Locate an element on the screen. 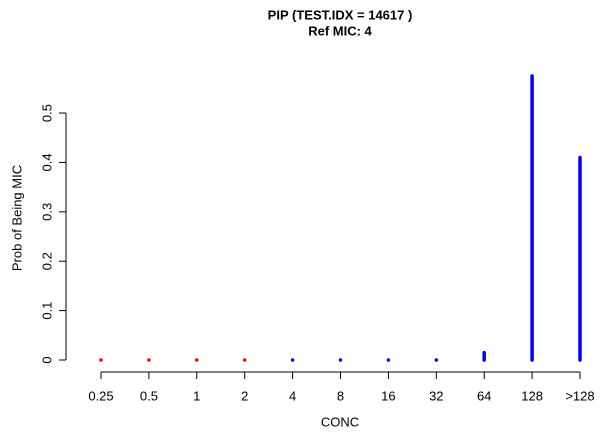 This screenshot has width=600, height=434. x-tick-label: 128 is located at coordinates (532, 395).